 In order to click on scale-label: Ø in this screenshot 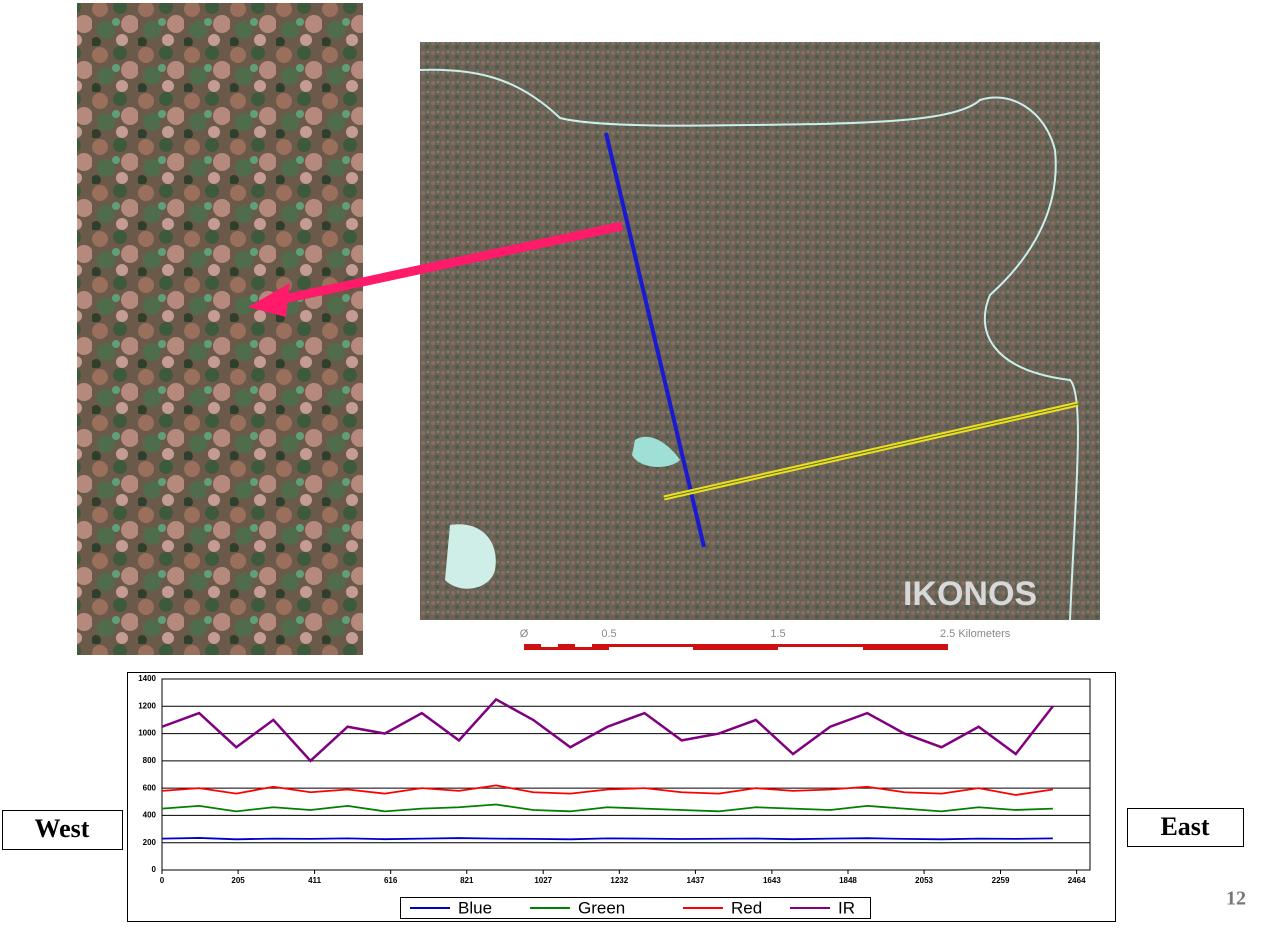, I will do `click(524, 634)`.